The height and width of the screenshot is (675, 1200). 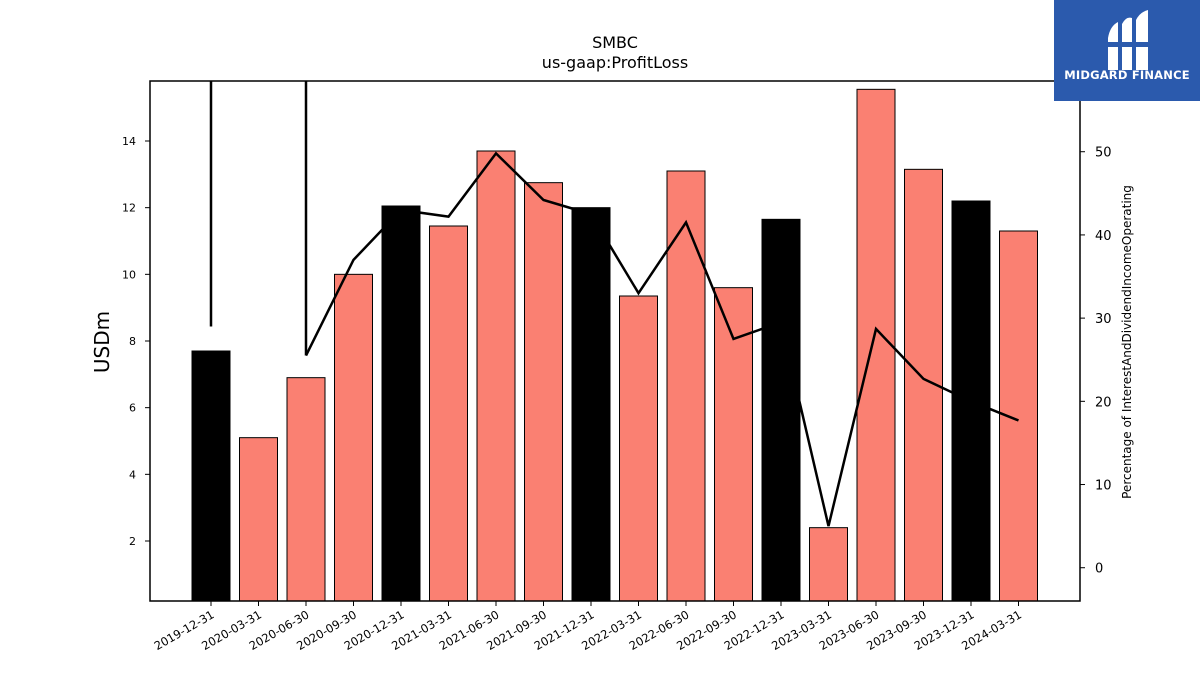 What do you see at coordinates (132, 341) in the screenshot?
I see `y-tick-label: 8` at bounding box center [132, 341].